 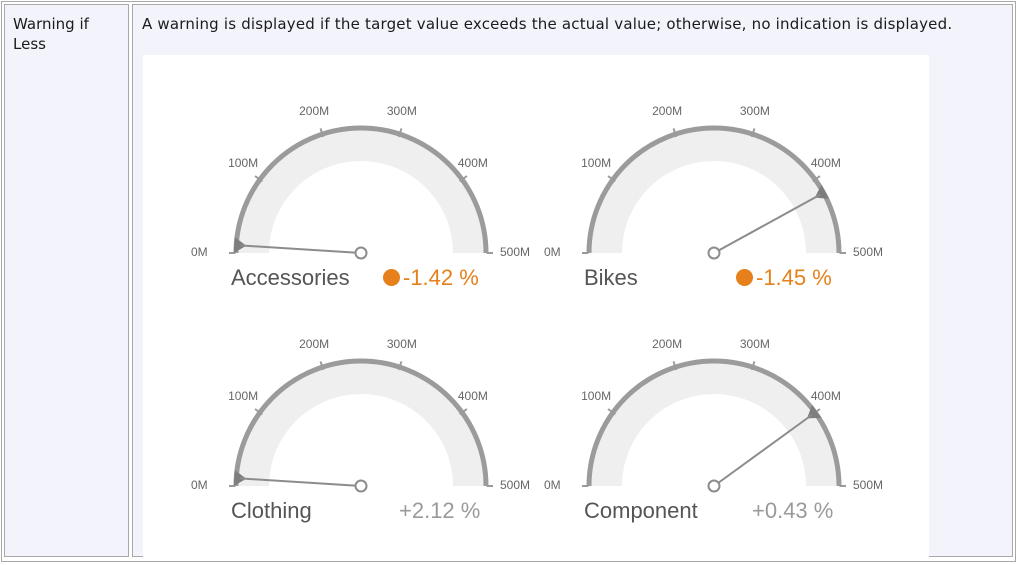 I want to click on gauge-delta: -1.45 %, so click(x=784, y=278).